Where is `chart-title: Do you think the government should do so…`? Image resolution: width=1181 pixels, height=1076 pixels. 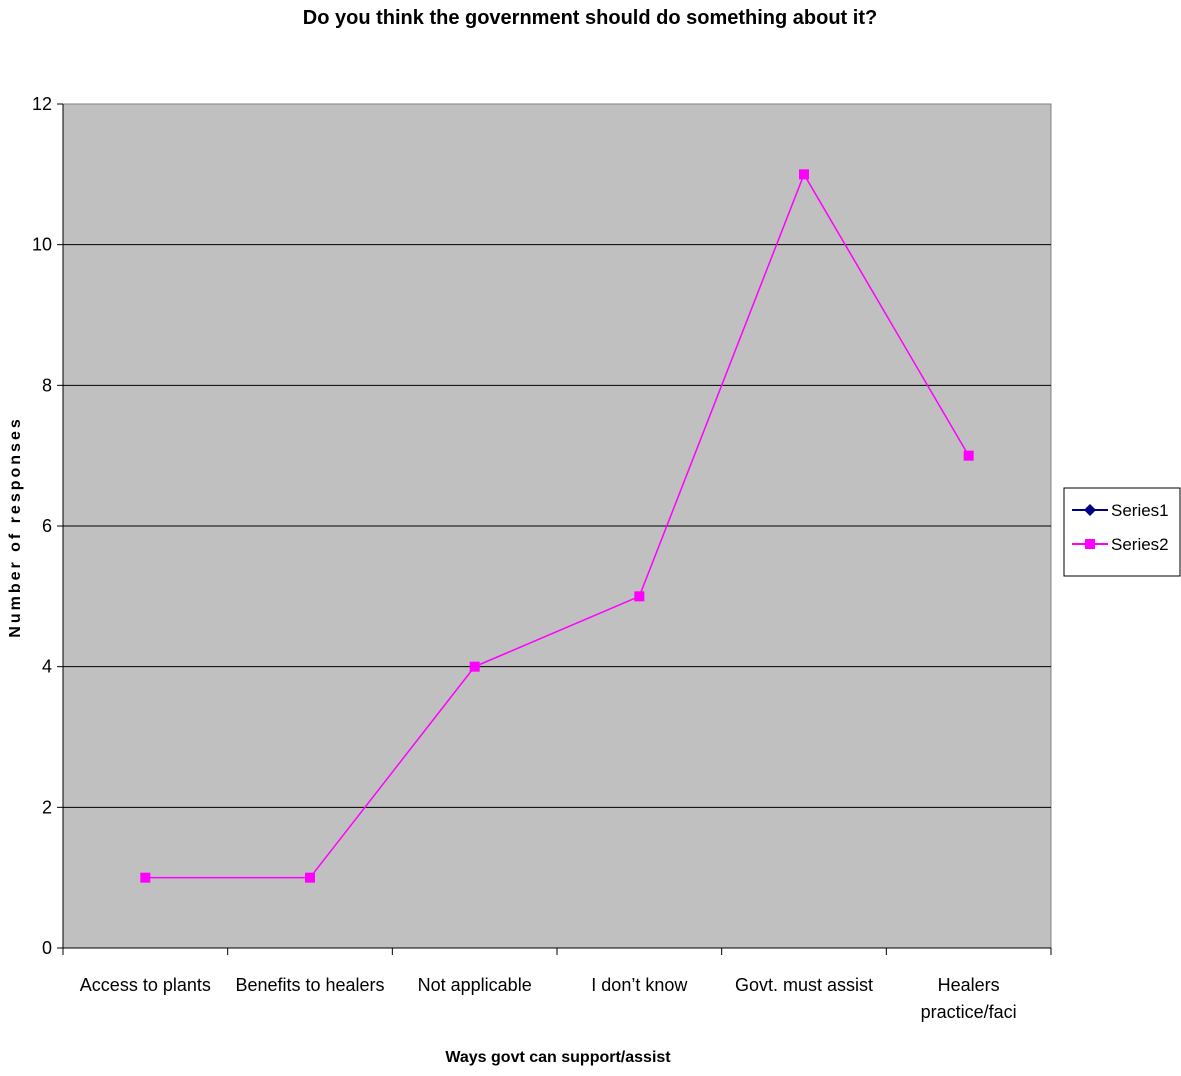 chart-title: Do you think the government should do so… is located at coordinates (590, 18).